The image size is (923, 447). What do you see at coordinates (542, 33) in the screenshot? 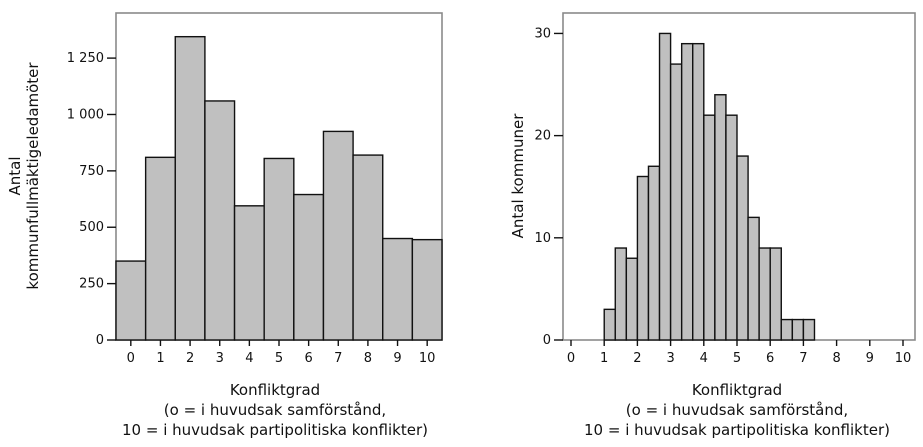
I see `y-tick-label: 30` at bounding box center [542, 33].